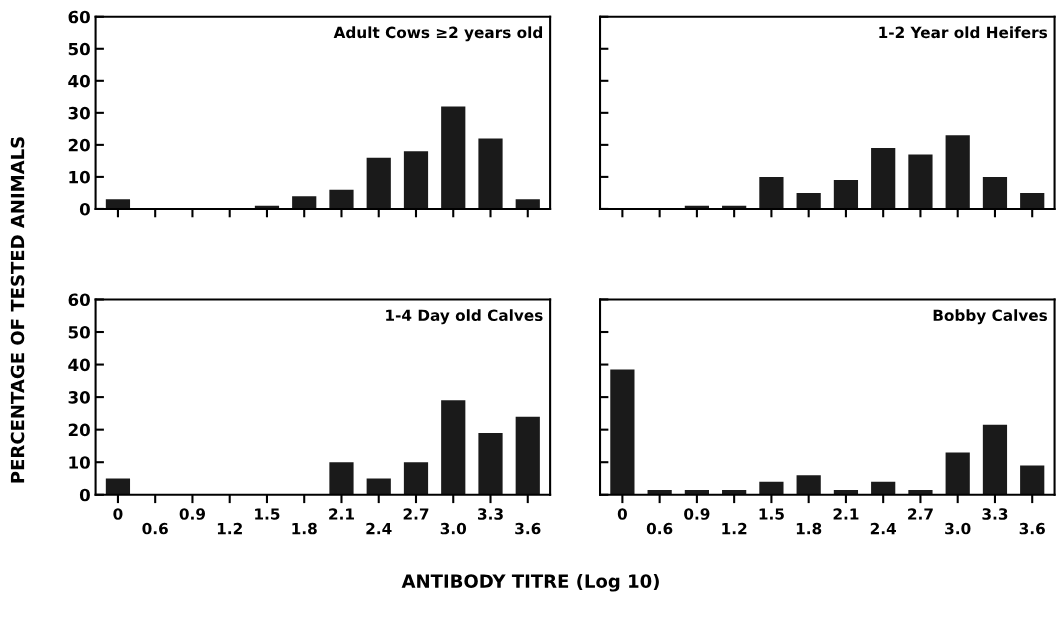 The image size is (1062, 620). I want to click on text: 1-2 Year old Heifers, so click(963, 32).